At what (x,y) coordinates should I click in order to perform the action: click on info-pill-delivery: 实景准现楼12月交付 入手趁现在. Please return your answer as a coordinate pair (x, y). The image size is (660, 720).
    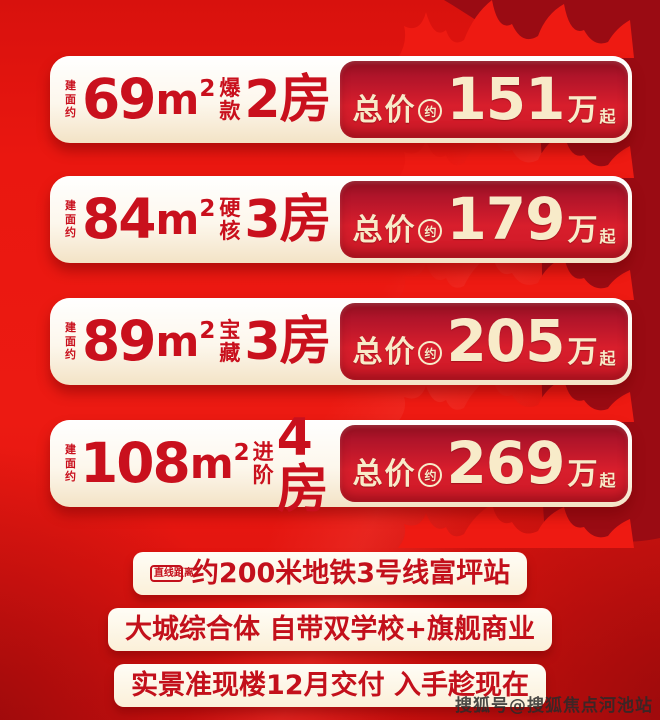
    Looking at the image, I should click on (330, 686).